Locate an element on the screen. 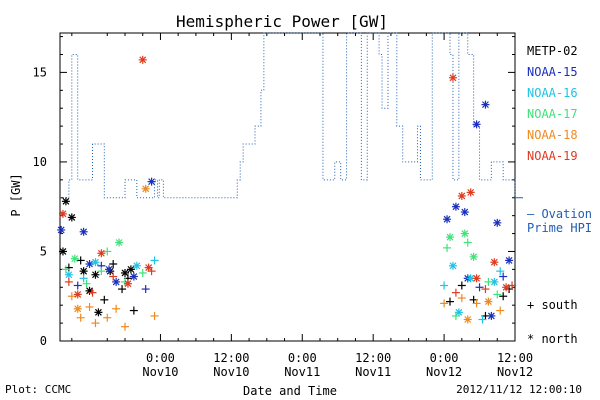 This screenshot has width=600, height=400. legend-entry-metp-02: METP-02 is located at coordinates (552, 51).